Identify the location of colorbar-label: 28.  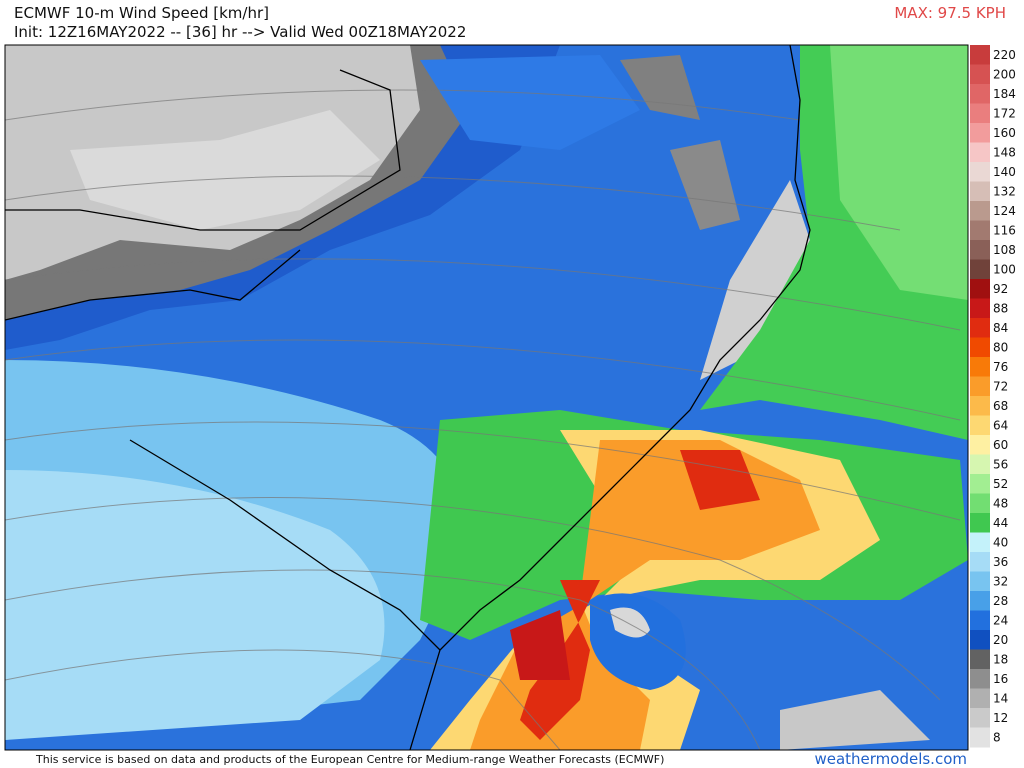
(1000, 601).